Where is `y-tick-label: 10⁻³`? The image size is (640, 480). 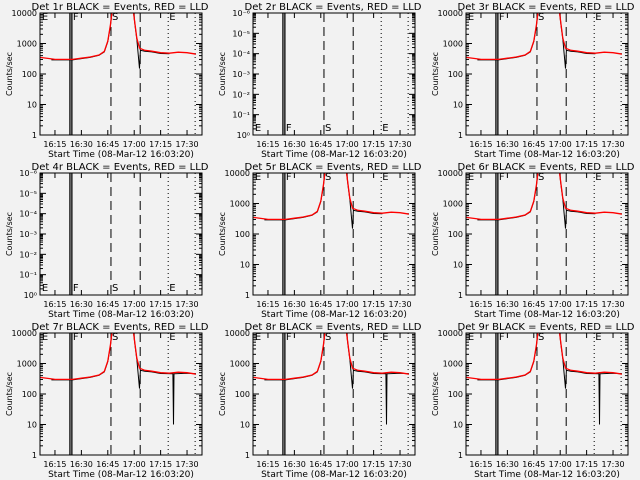
y-tick-label: 10⁻³ is located at coordinates (241, 74).